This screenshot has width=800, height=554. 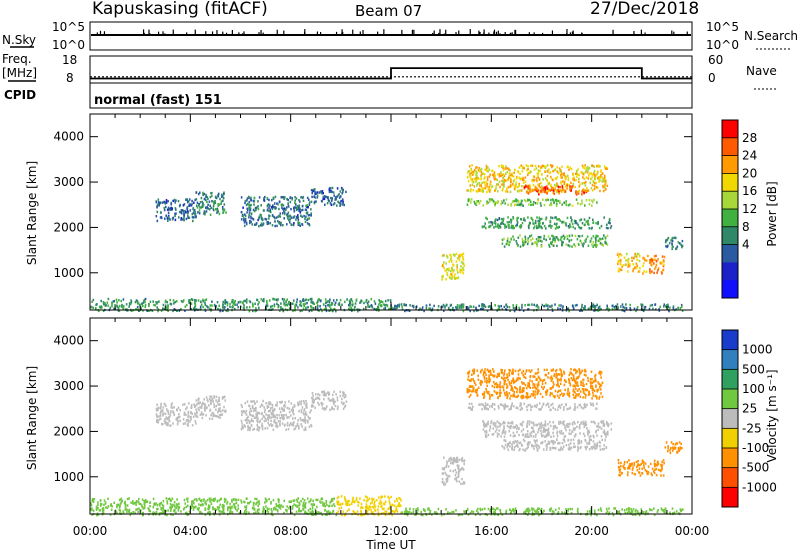 I want to click on cpid-program: normal (fast) 151, so click(x=158, y=100).